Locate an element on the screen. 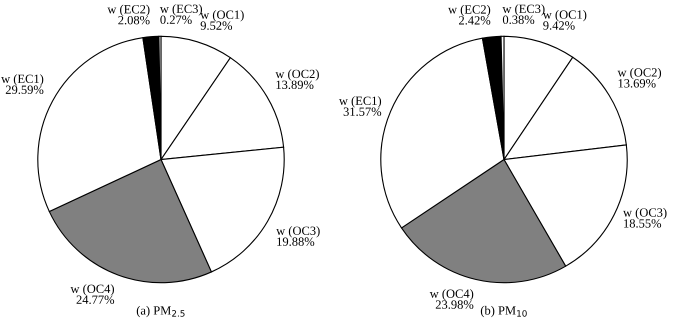 The height and width of the screenshot is (320, 700). data-label: 2.42% is located at coordinates (474, 20).